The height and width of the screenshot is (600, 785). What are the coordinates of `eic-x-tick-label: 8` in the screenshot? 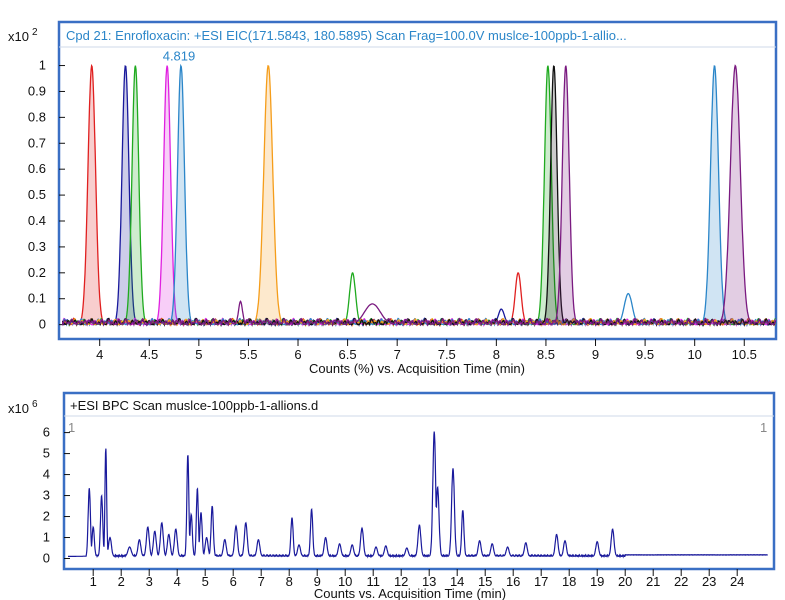 It's located at (496, 354).